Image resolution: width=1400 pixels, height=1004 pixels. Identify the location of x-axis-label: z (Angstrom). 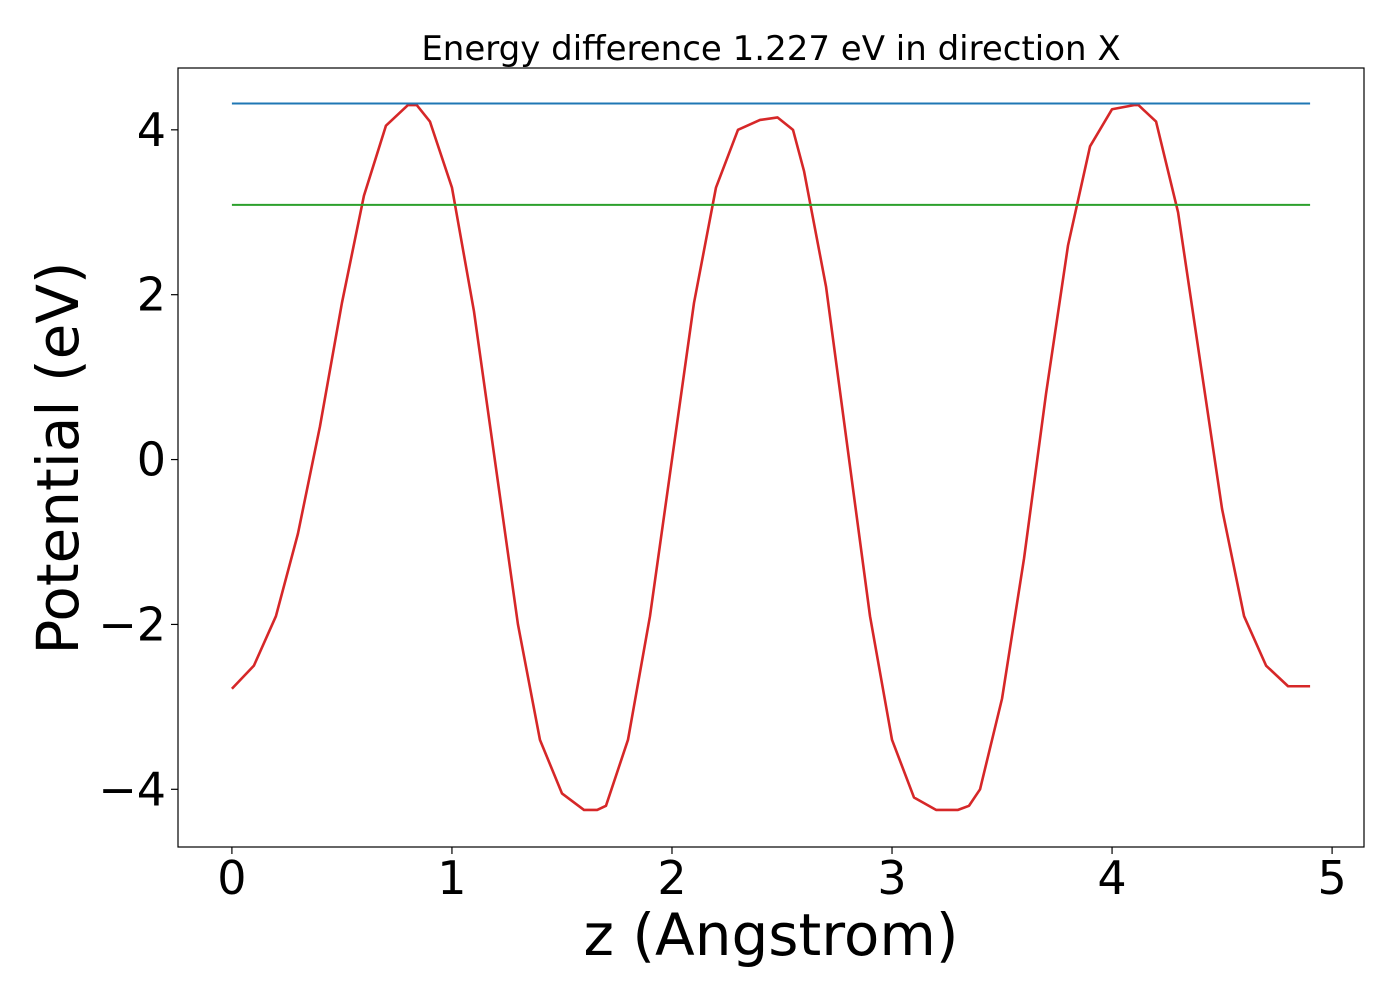
(771, 935).